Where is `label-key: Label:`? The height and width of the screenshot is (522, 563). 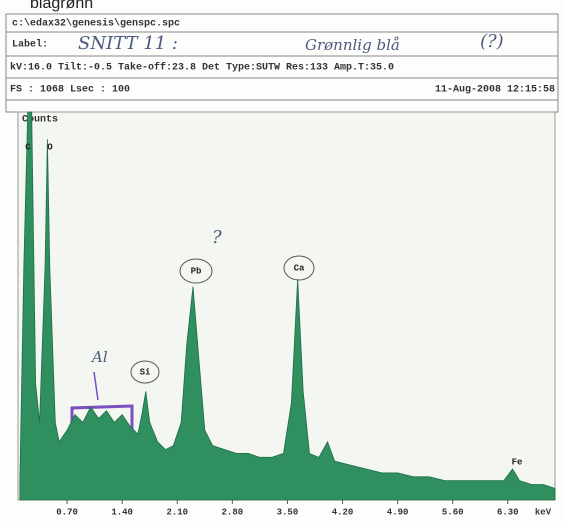 label-key: Label: is located at coordinates (30, 45).